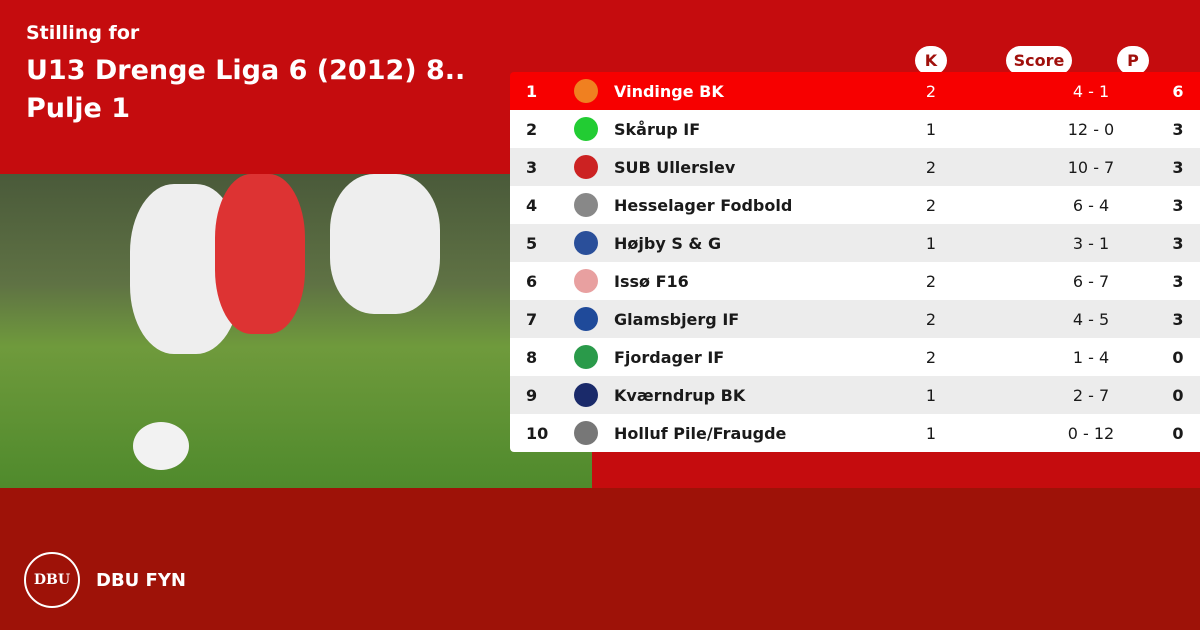 The image size is (1200, 630). Describe the element at coordinates (532, 205) in the screenshot. I see `position: 4` at that location.